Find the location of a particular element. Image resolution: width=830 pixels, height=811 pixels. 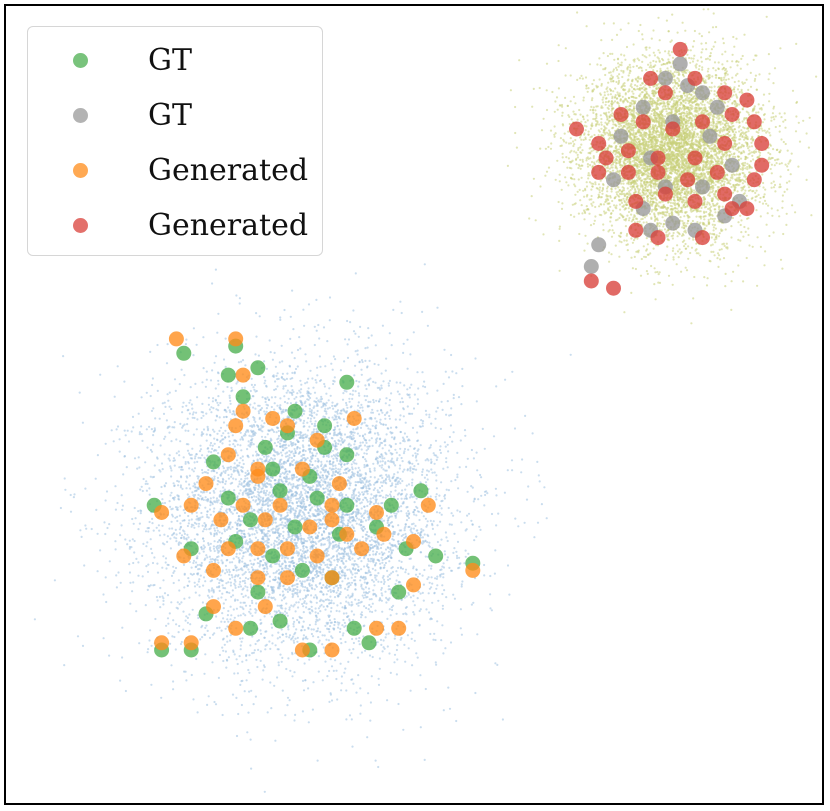

legend: GT GT Generated Generated is located at coordinates (175, 141).